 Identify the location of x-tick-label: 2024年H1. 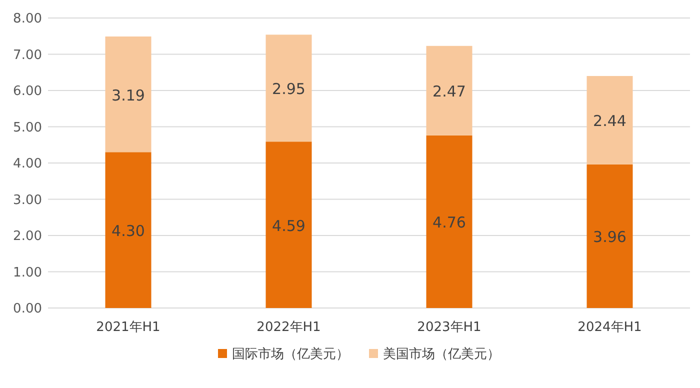
(610, 327).